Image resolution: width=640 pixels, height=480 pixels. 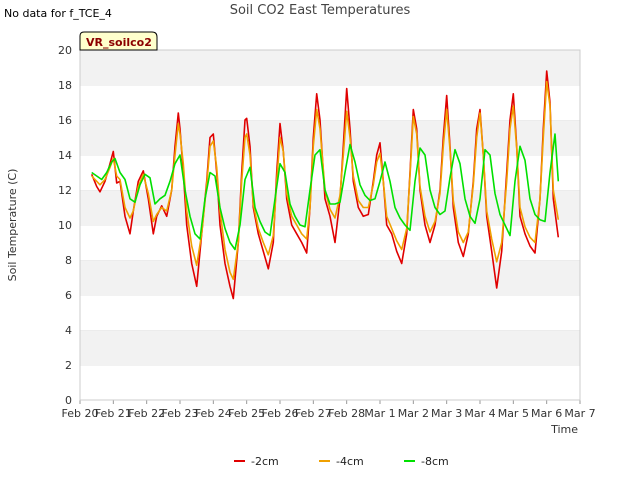 I want to click on badge: VR_soilco2, so click(x=118, y=41).